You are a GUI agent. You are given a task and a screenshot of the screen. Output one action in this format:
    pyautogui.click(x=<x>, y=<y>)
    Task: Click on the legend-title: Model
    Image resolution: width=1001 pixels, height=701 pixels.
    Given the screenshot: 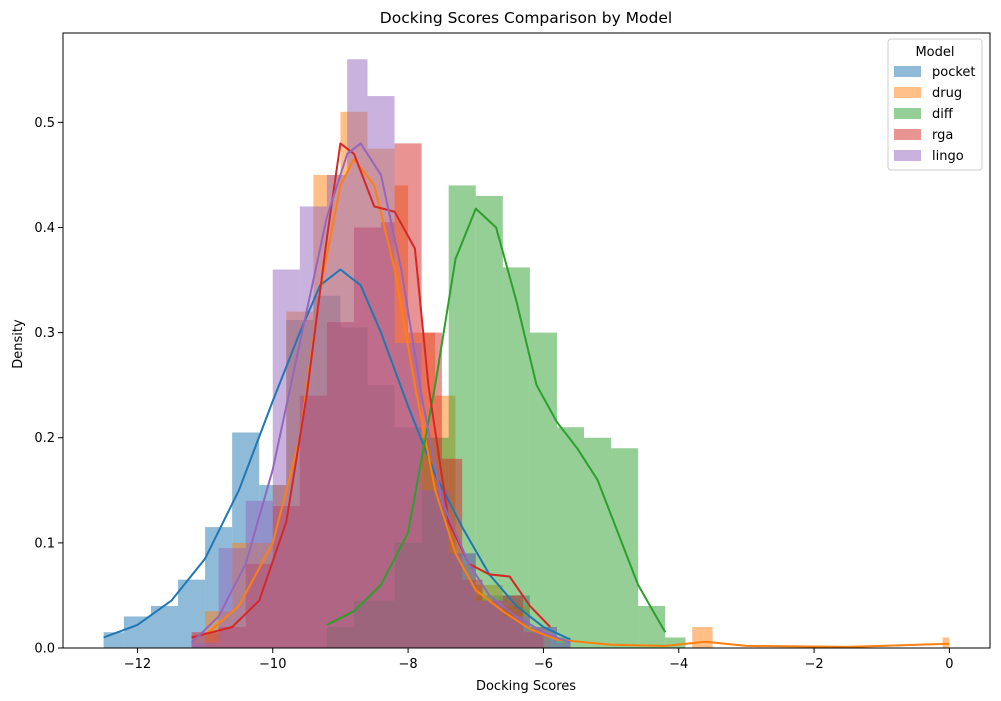 What is the action you would take?
    pyautogui.click(x=934, y=52)
    